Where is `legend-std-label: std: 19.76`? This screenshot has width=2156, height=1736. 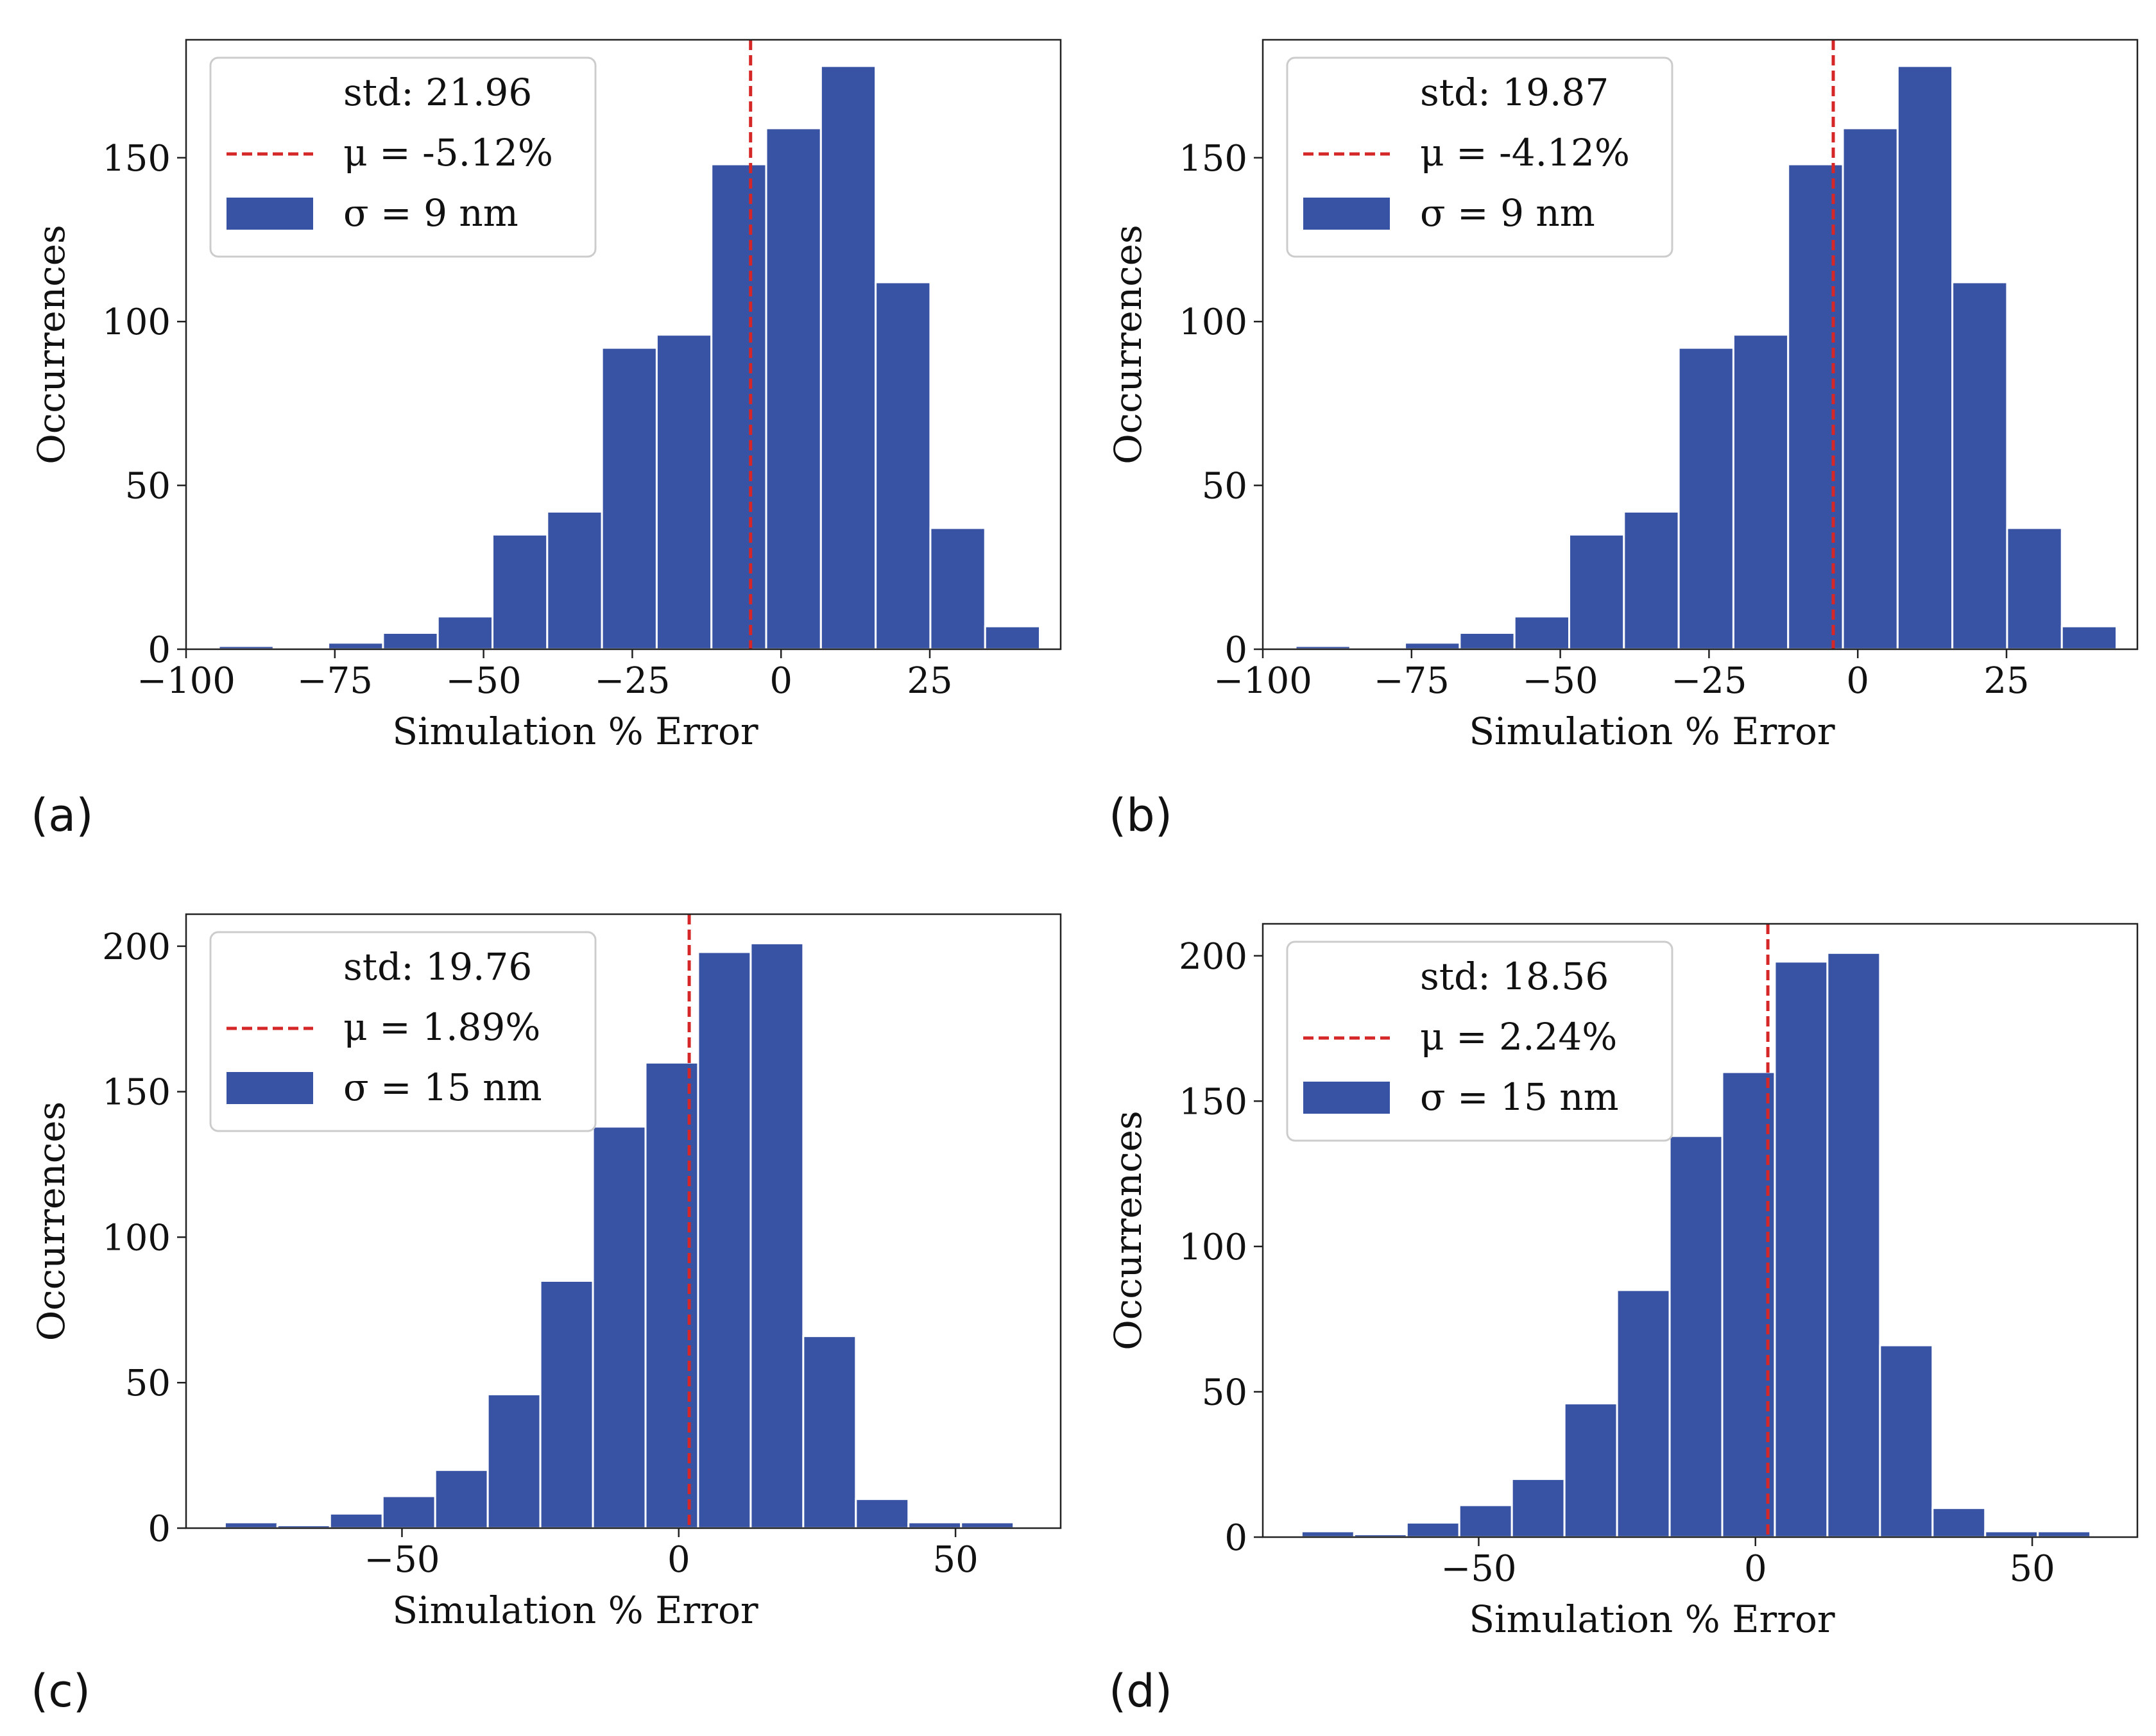
legend-std-label: std: 19.76 is located at coordinates (438, 967).